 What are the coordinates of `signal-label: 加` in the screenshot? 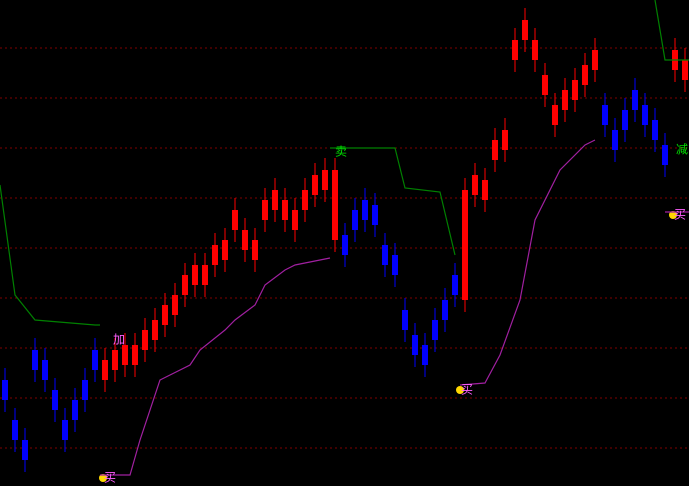 It's located at (119, 340).